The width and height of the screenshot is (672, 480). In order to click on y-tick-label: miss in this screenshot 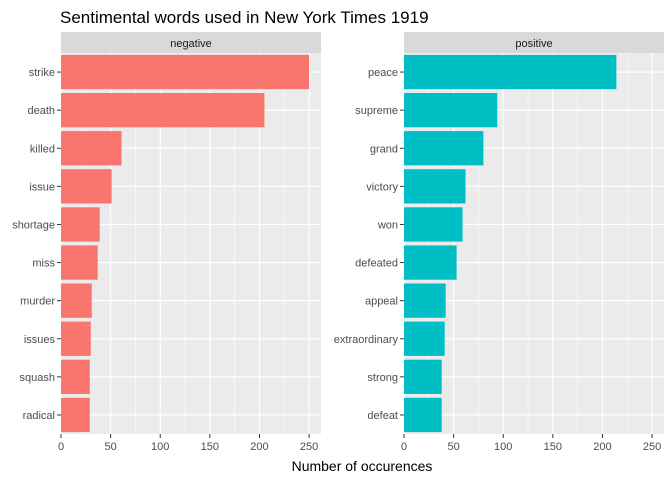, I will do `click(43, 264)`.